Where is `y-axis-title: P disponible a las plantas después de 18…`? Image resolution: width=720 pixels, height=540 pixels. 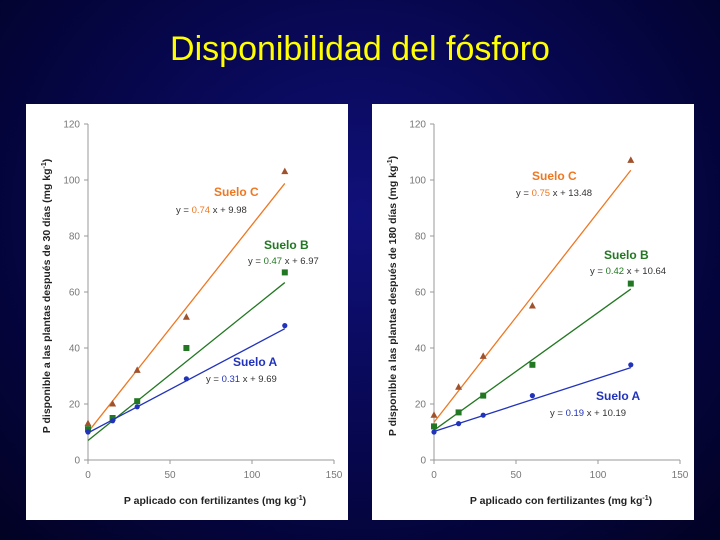 y-axis-title: P disponible a las plantas después de 18… is located at coordinates (393, 296).